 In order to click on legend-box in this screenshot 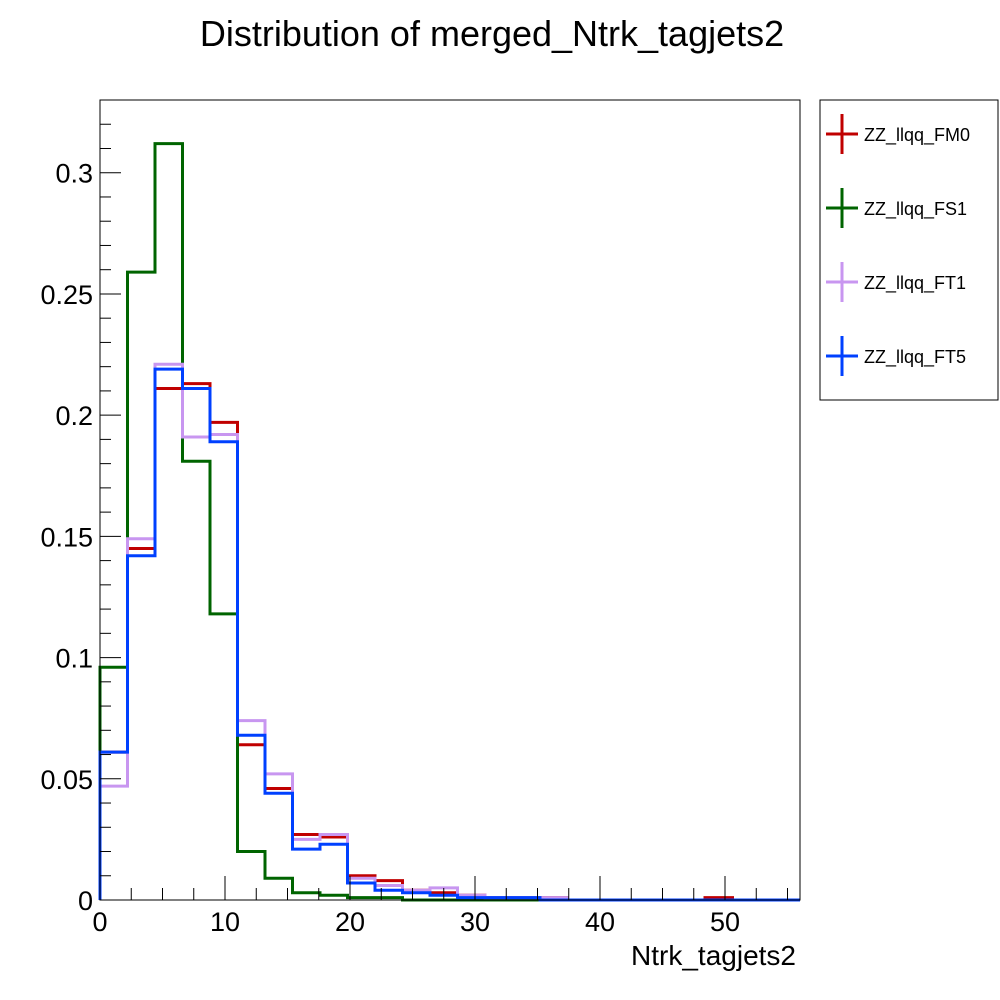, I will do `click(909, 250)`.